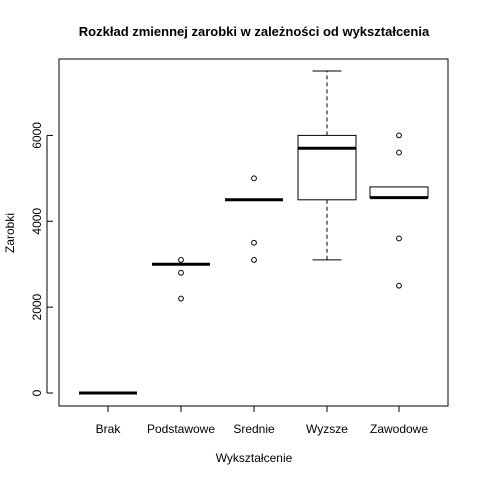 This screenshot has height=480, width=480. Describe the element at coordinates (181, 429) in the screenshot. I see `x-tick-label-podstawowe: Podstawowe` at that location.